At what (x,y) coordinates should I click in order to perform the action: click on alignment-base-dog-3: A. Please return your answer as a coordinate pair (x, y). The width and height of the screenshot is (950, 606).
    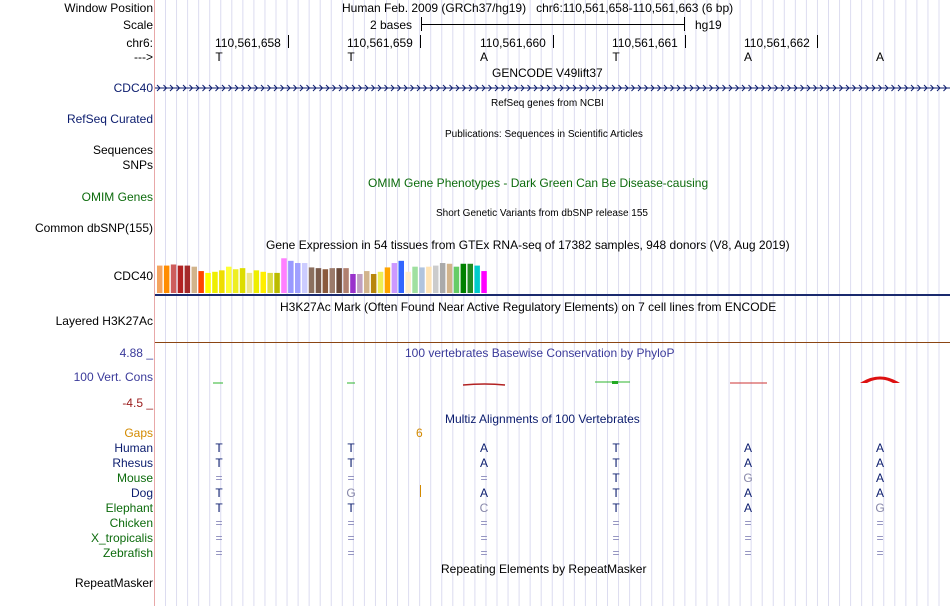
    Looking at the image, I should click on (483, 493).